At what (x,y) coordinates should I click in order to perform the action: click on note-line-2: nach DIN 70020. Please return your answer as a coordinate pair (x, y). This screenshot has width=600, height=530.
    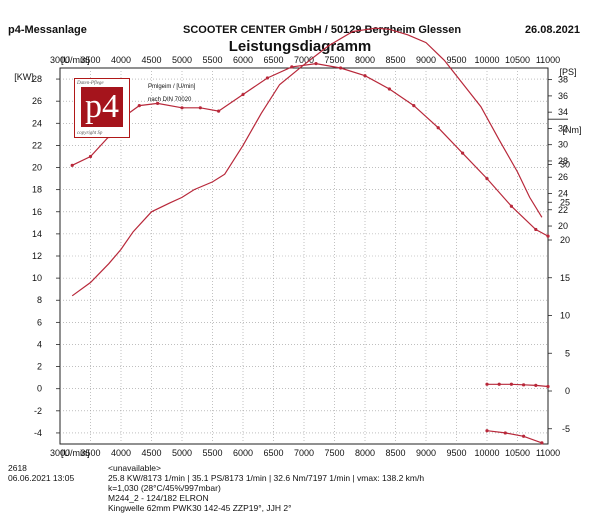
    Looking at the image, I should click on (170, 100).